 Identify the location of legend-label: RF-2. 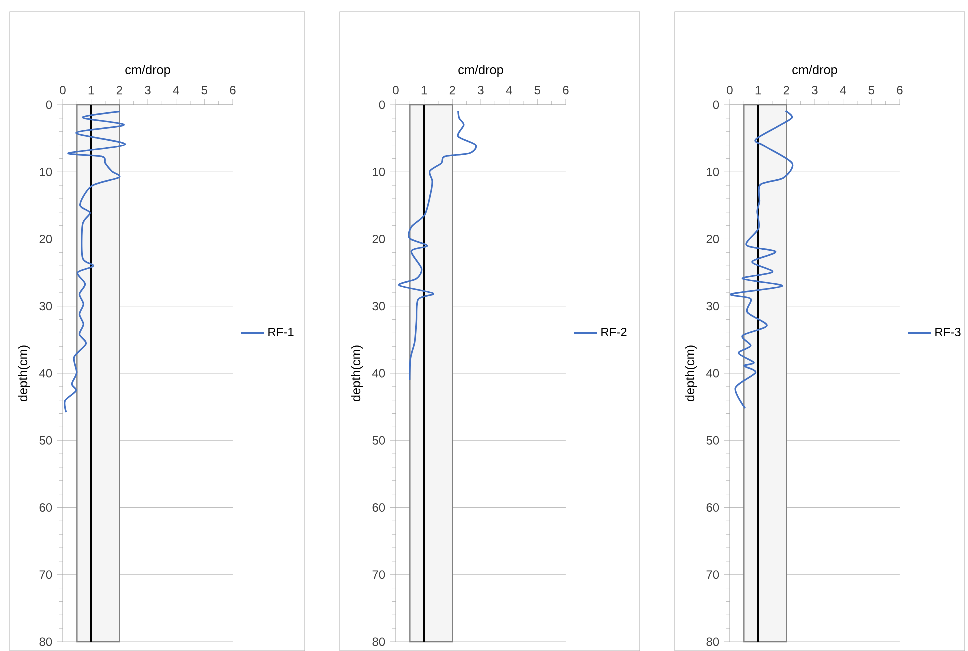
(614, 332).